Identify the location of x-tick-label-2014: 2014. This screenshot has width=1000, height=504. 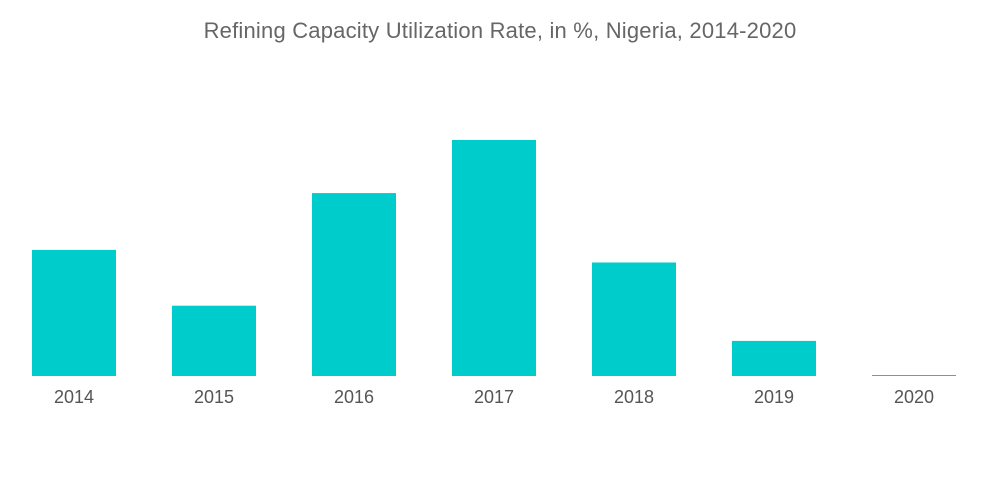
(74, 397).